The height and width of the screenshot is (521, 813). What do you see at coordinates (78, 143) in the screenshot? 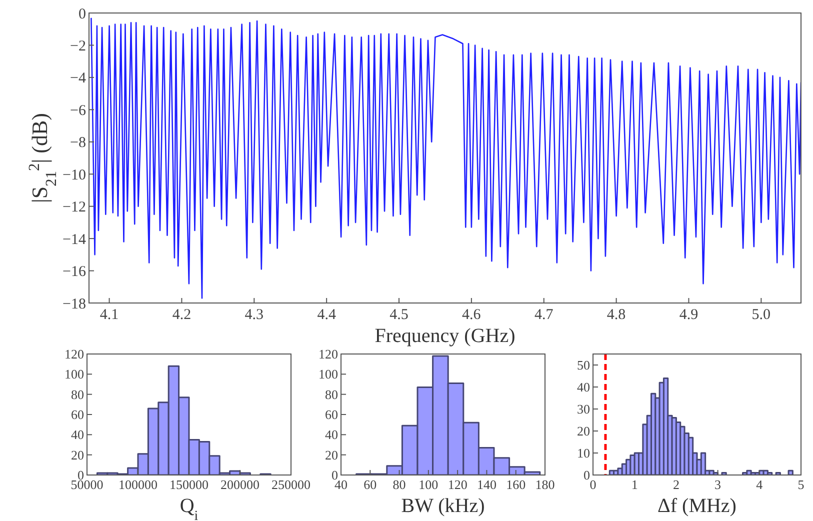
I see `y-tick-label: −8` at bounding box center [78, 143].